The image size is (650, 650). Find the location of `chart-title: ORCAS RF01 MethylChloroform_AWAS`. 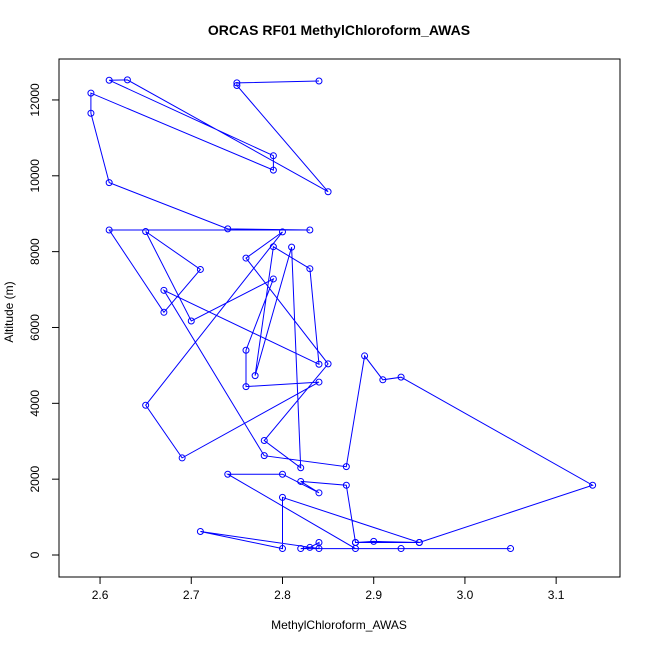

chart-title: ORCAS RF01 MethylChloroform_AWAS is located at coordinates (339, 30).